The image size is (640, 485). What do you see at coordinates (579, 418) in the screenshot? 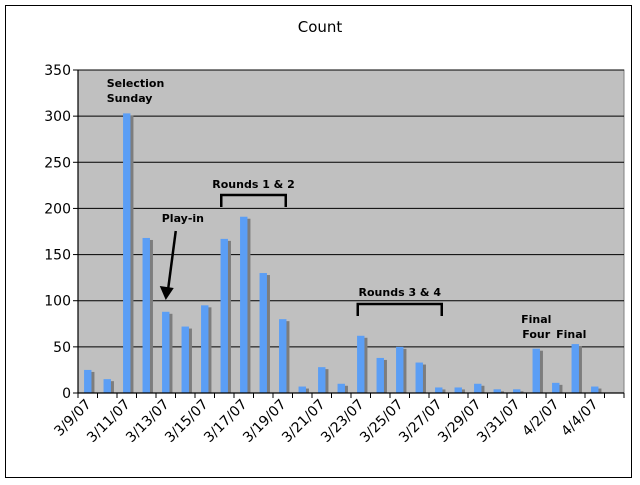
I see `x-tick-label: 4/4/07` at bounding box center [579, 418].